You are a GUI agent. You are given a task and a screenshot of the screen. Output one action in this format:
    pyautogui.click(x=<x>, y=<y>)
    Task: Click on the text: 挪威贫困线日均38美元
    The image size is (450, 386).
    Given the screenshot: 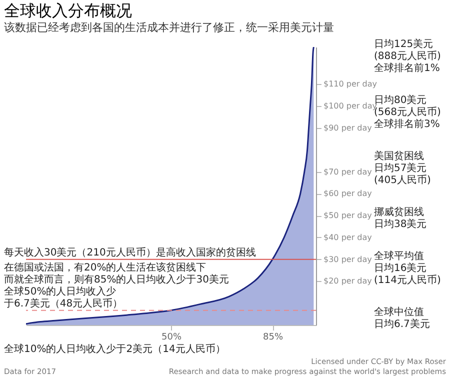 What is the action you would take?
    pyautogui.click(x=400, y=218)
    